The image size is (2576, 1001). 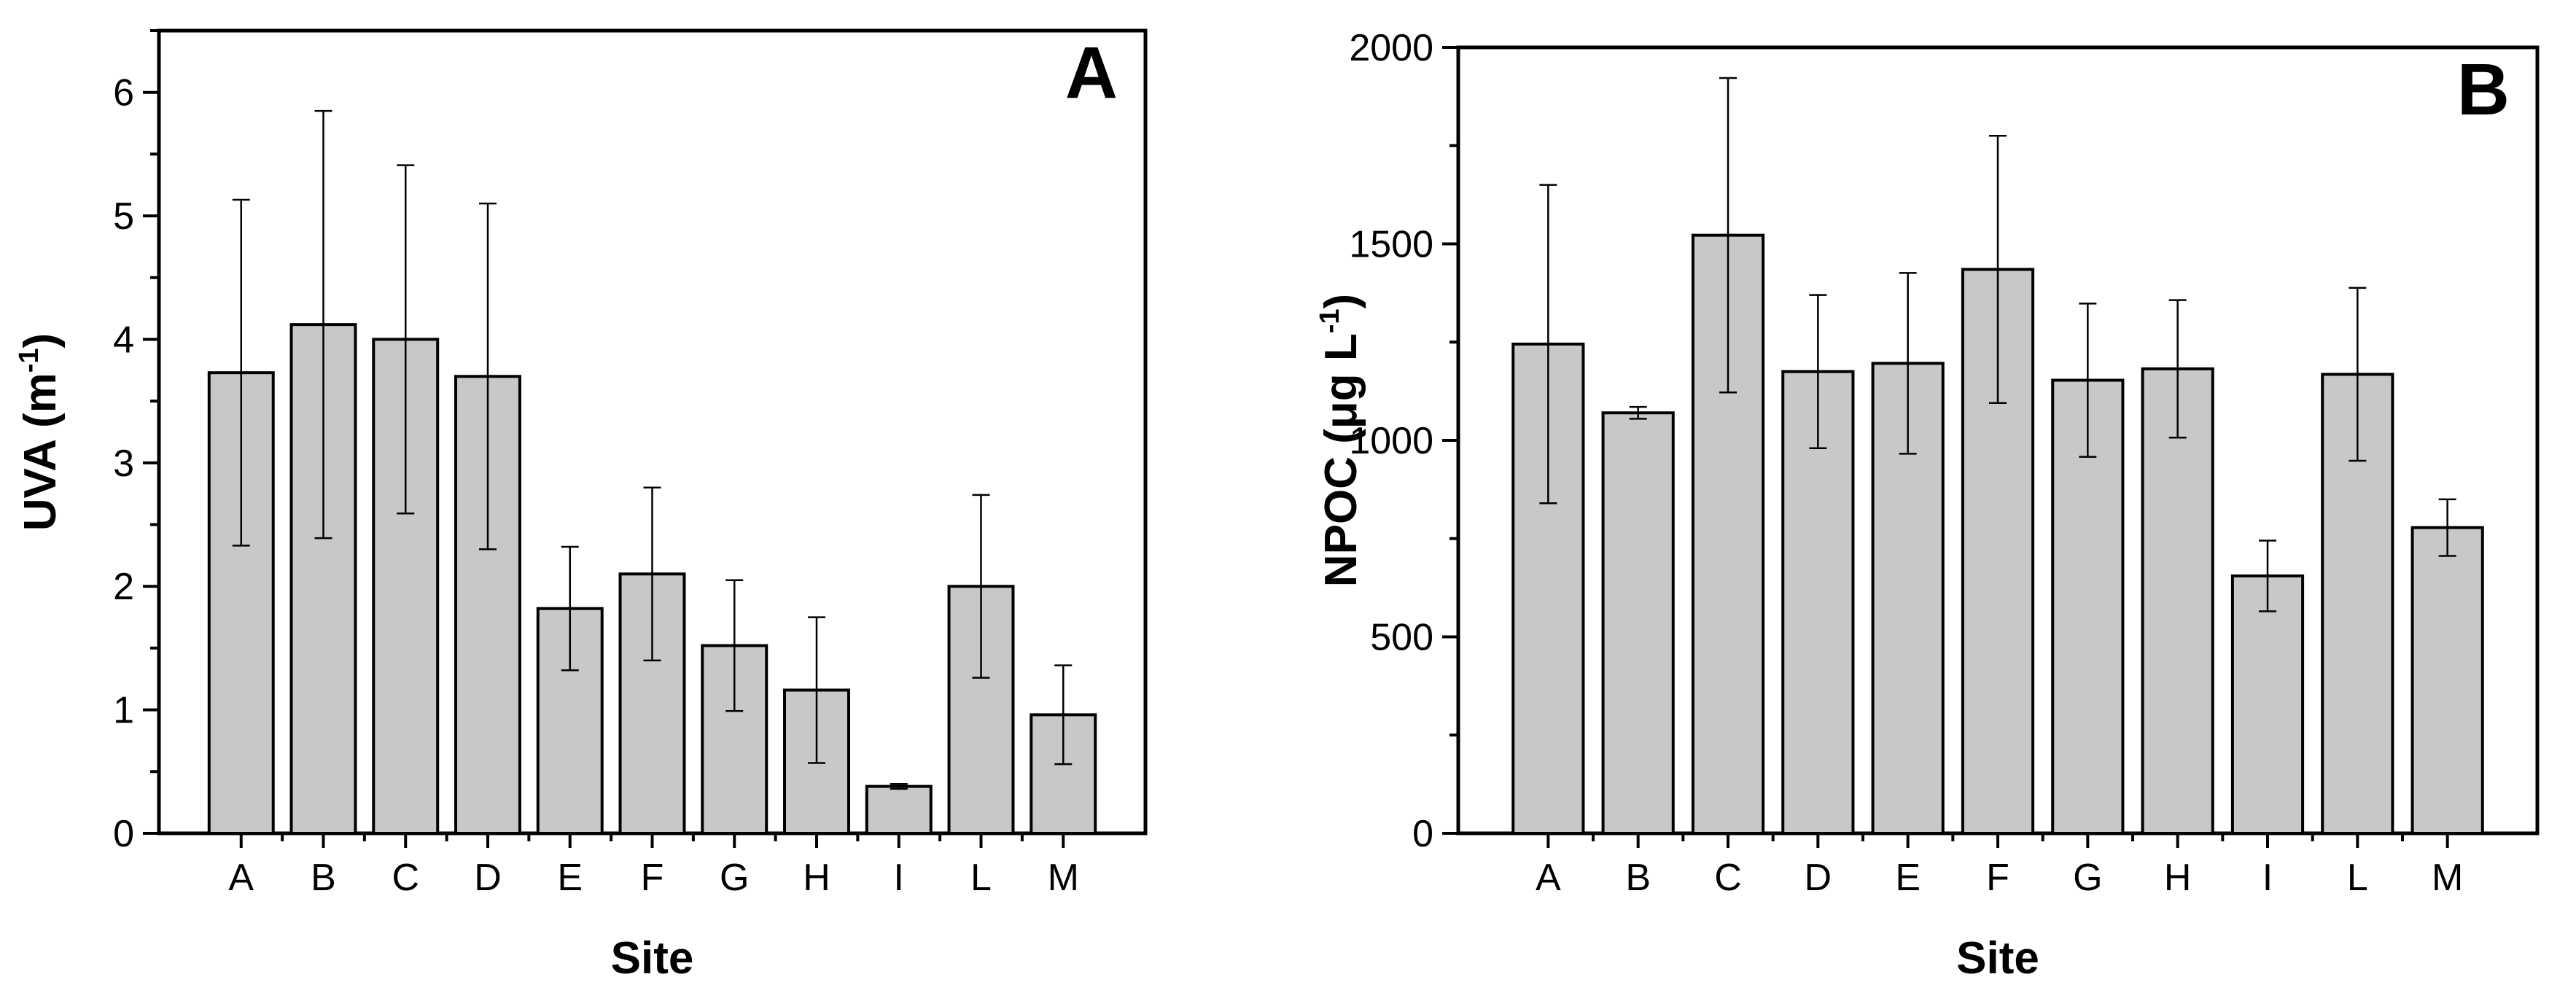 I want to click on y-axis-title: NPOC (μg L-1), so click(x=1340, y=440).